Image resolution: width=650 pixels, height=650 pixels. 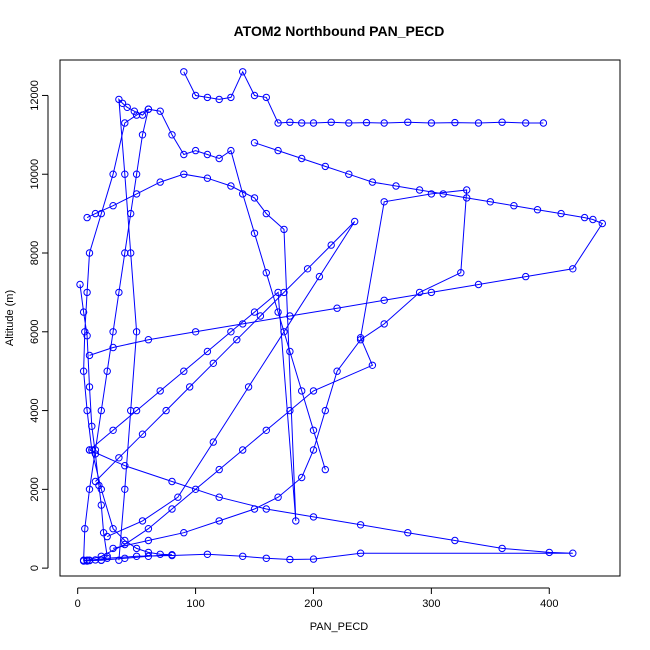 What do you see at coordinates (126, 335) in the screenshot?
I see `series-line` at bounding box center [126, 335].